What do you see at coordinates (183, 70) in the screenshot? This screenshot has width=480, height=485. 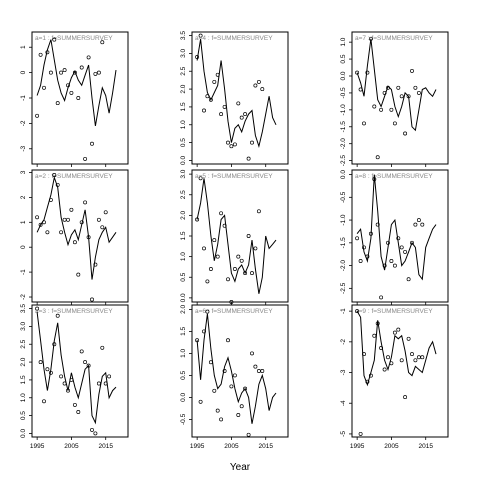 I see `y-tick-label: 2.5` at bounding box center [183, 70].